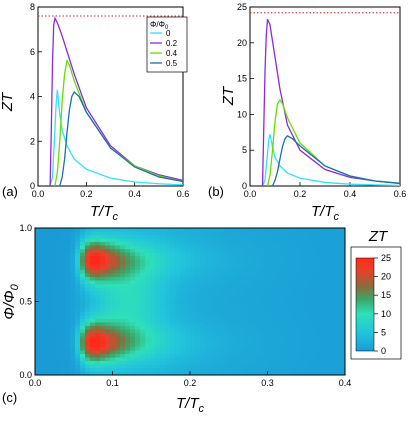 The image size is (415, 422). Describe the element at coordinates (190, 405) in the screenshot. I see `x-axis-label: T/Tc` at that location.